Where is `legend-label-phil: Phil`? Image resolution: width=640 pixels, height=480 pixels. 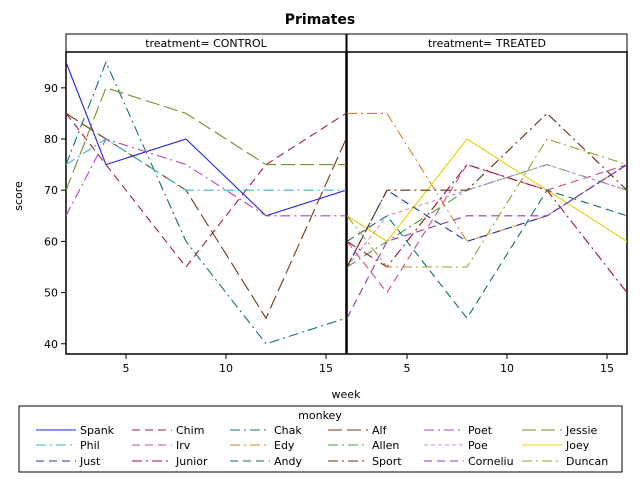
legend-label-phil: Phil is located at coordinates (90, 445).